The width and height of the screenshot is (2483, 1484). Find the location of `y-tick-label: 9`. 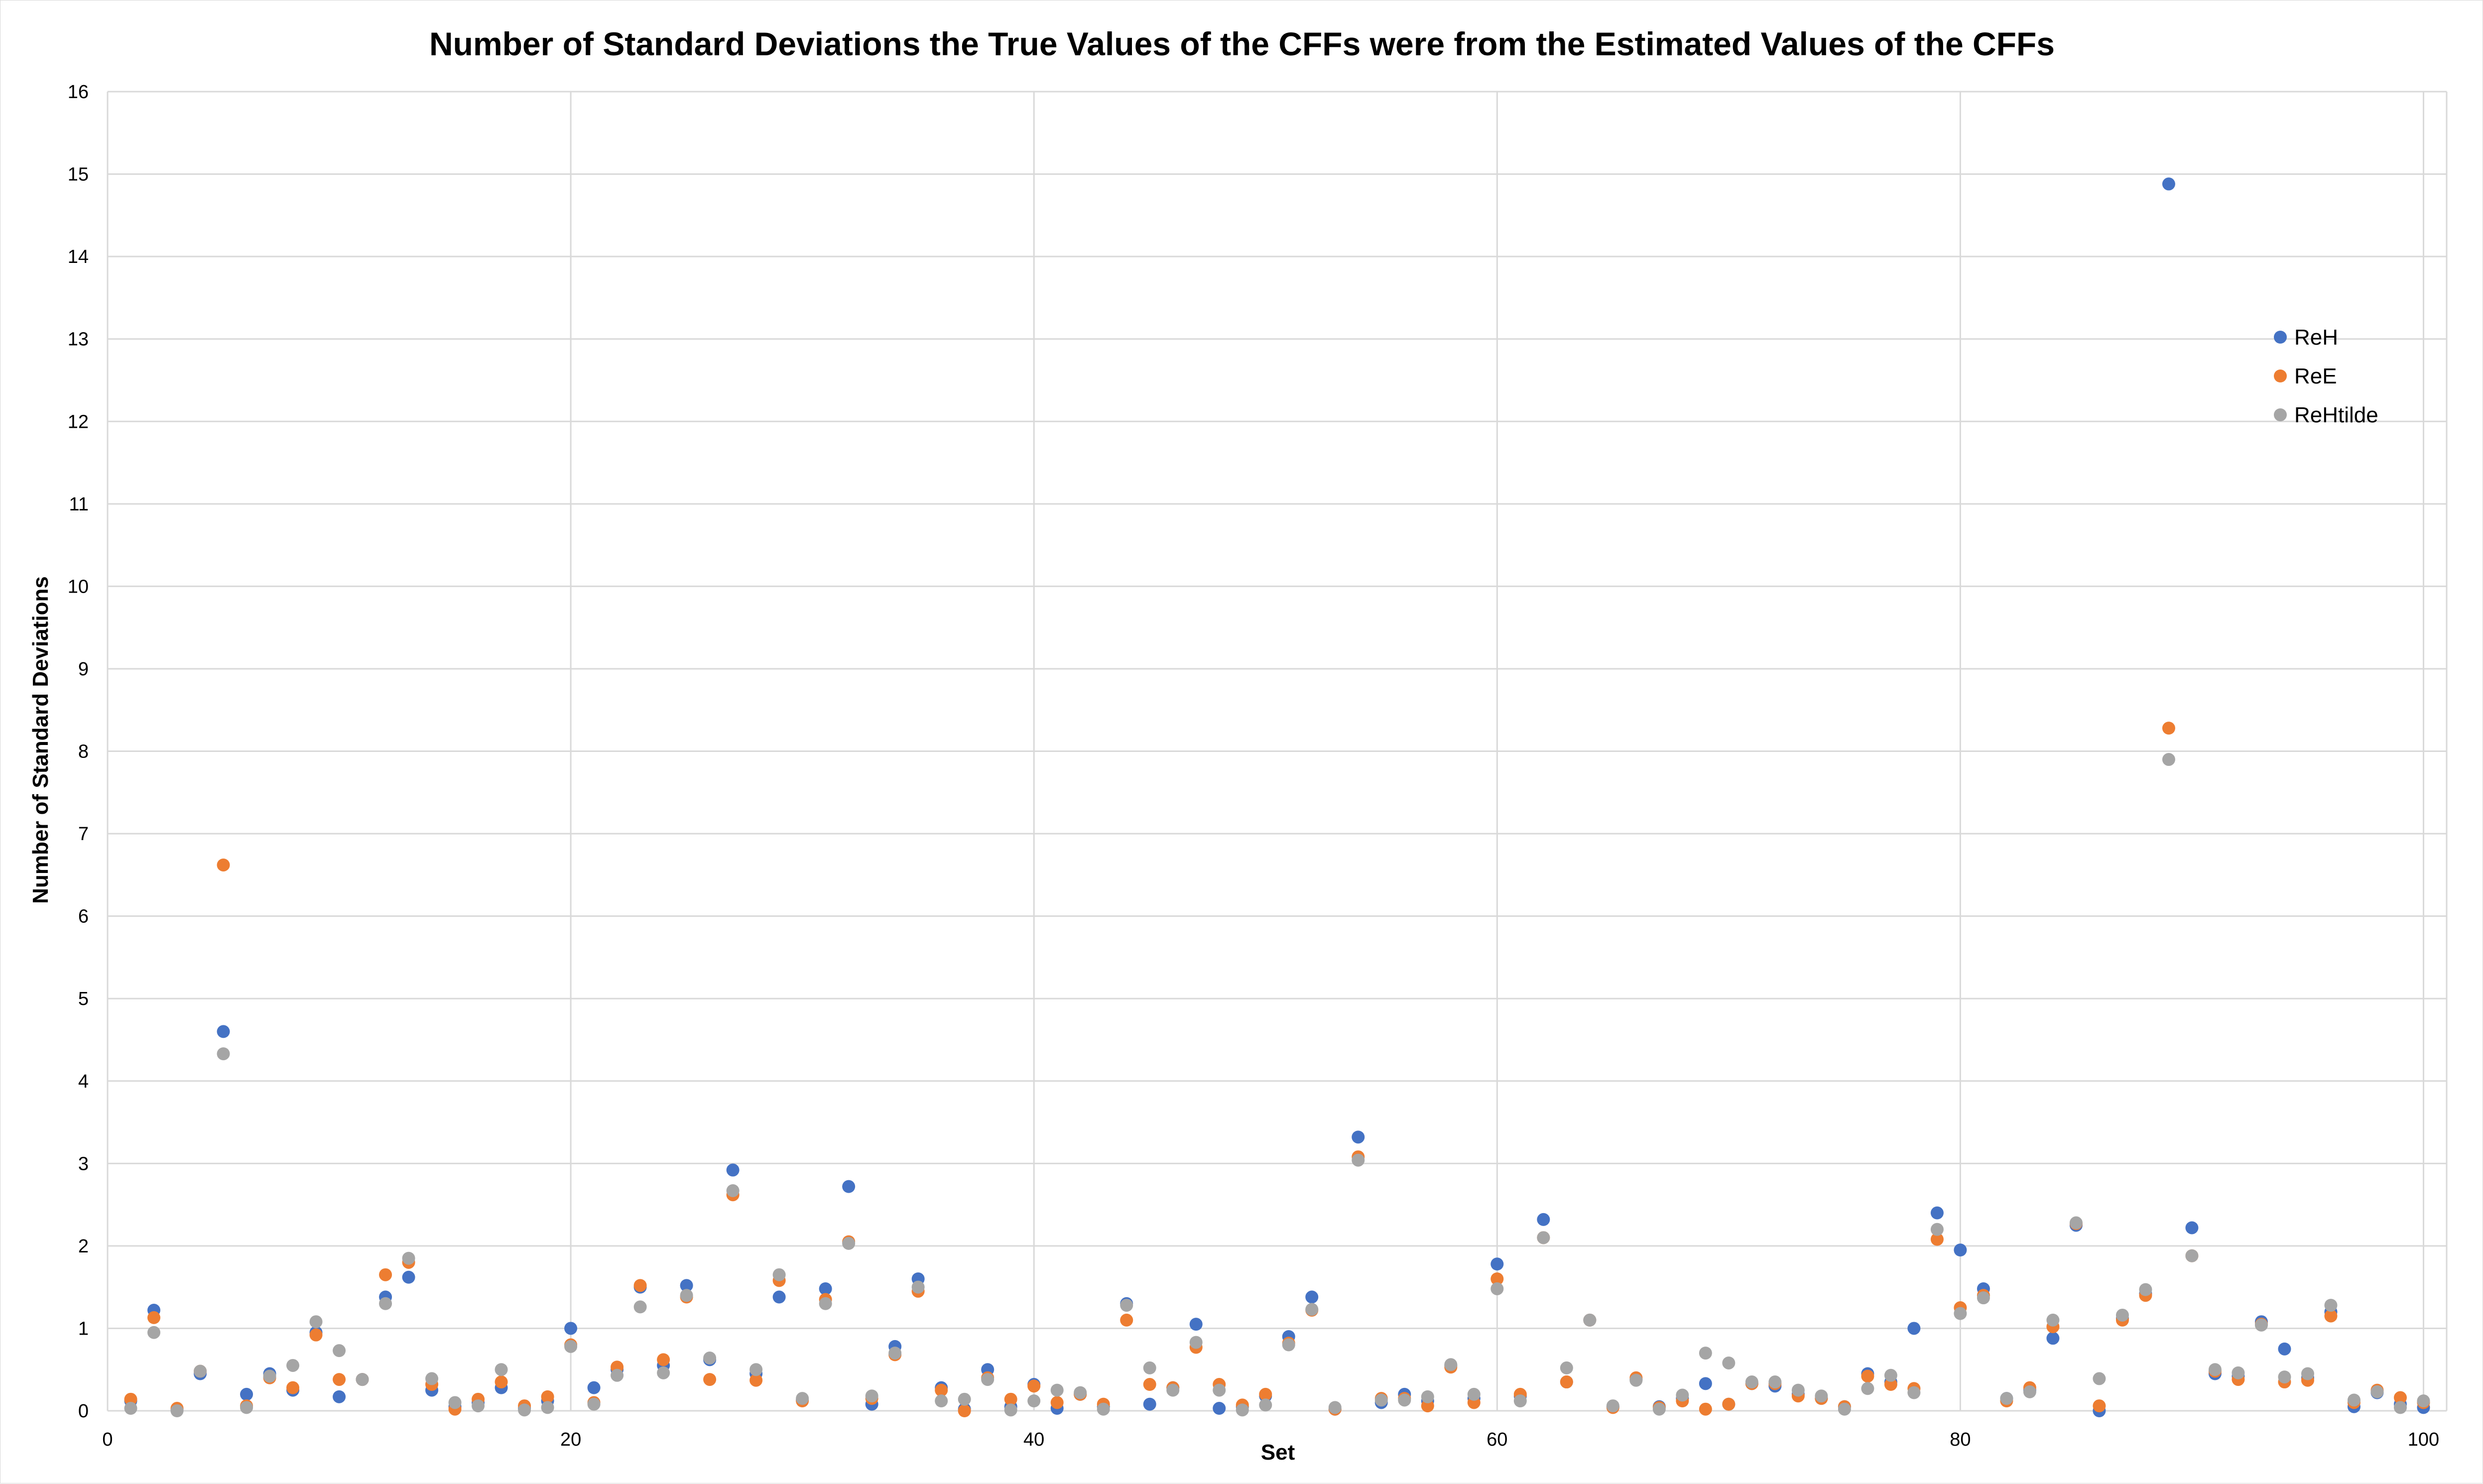

y-tick-label: 9 is located at coordinates (83, 669).